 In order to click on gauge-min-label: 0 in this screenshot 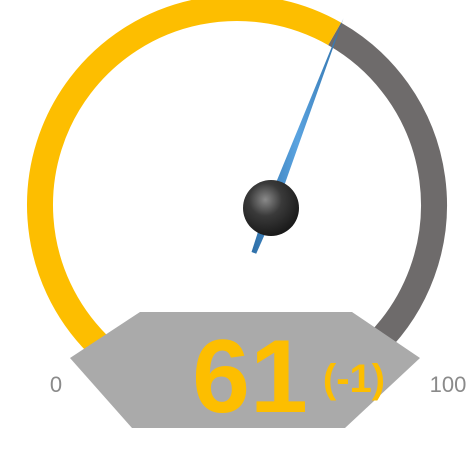, I will do `click(56, 384)`.